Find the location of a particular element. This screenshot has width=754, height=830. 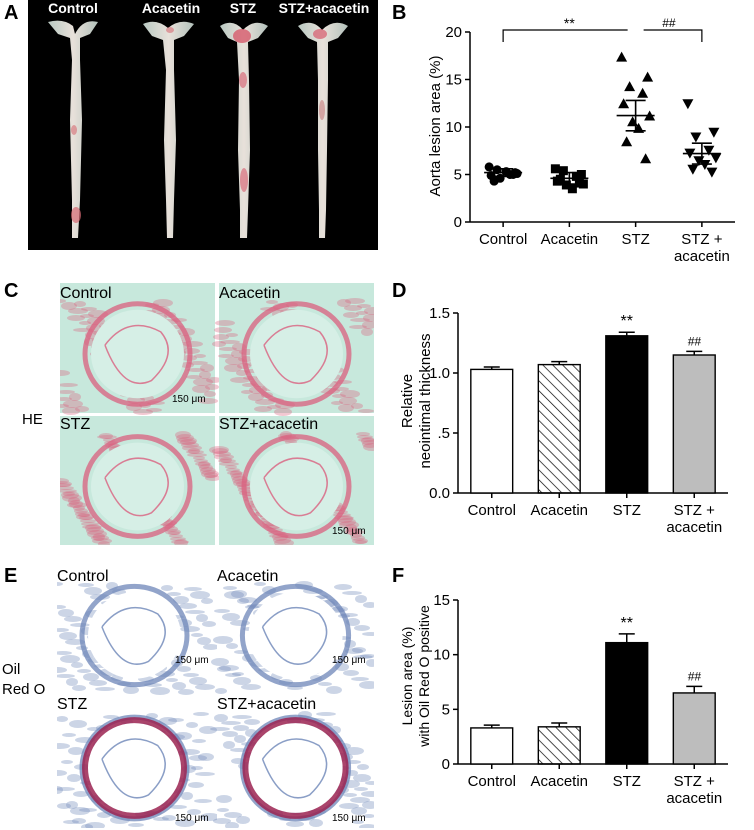

panel-label-c: C is located at coordinates (11, 291).